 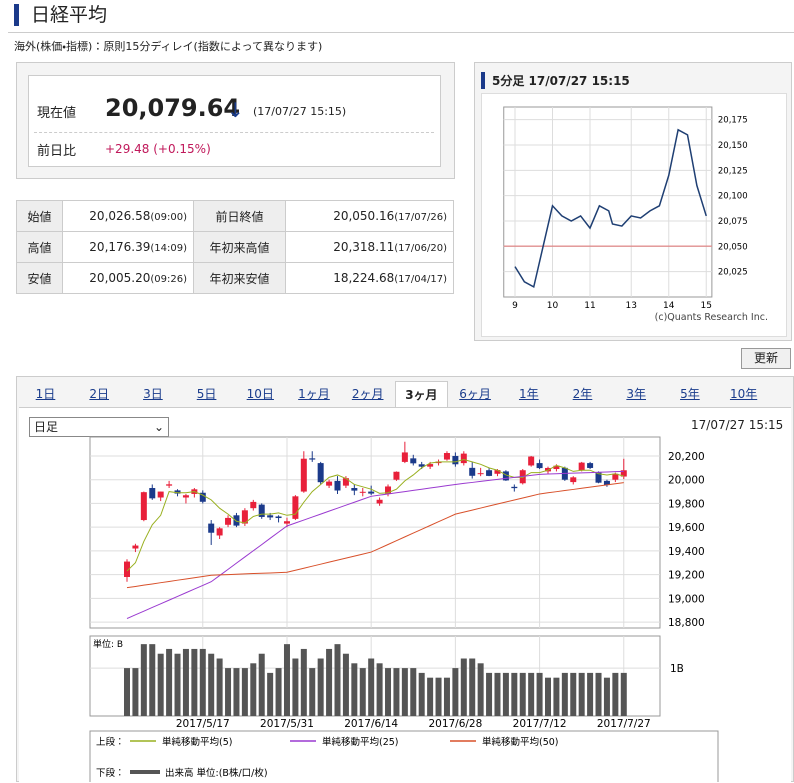 I want to click on volume-unit: 単位: B, so click(x=108, y=644).